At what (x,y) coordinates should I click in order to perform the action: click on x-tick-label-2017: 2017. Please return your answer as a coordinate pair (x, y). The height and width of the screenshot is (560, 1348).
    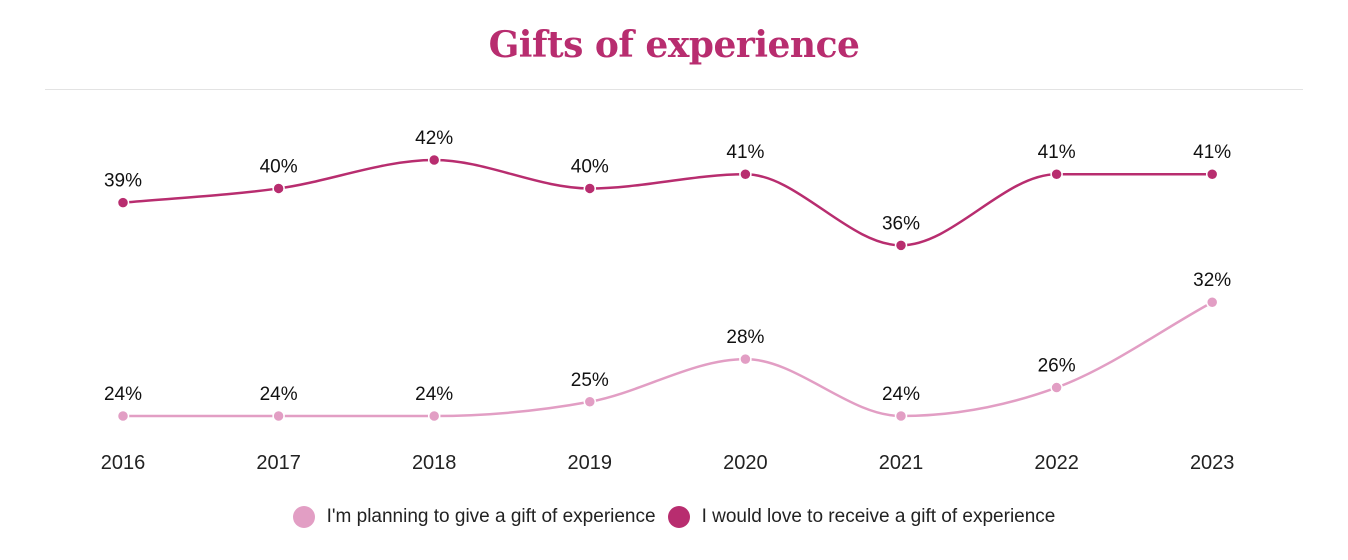
    Looking at the image, I should click on (278, 463).